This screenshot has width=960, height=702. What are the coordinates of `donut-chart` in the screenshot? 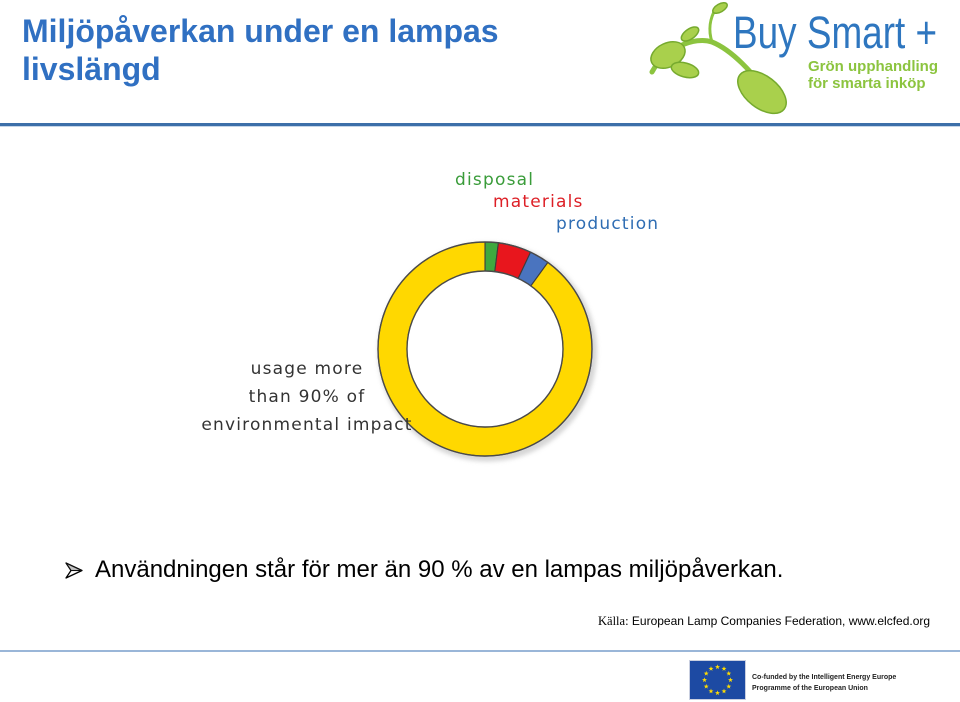 It's located at (487, 351).